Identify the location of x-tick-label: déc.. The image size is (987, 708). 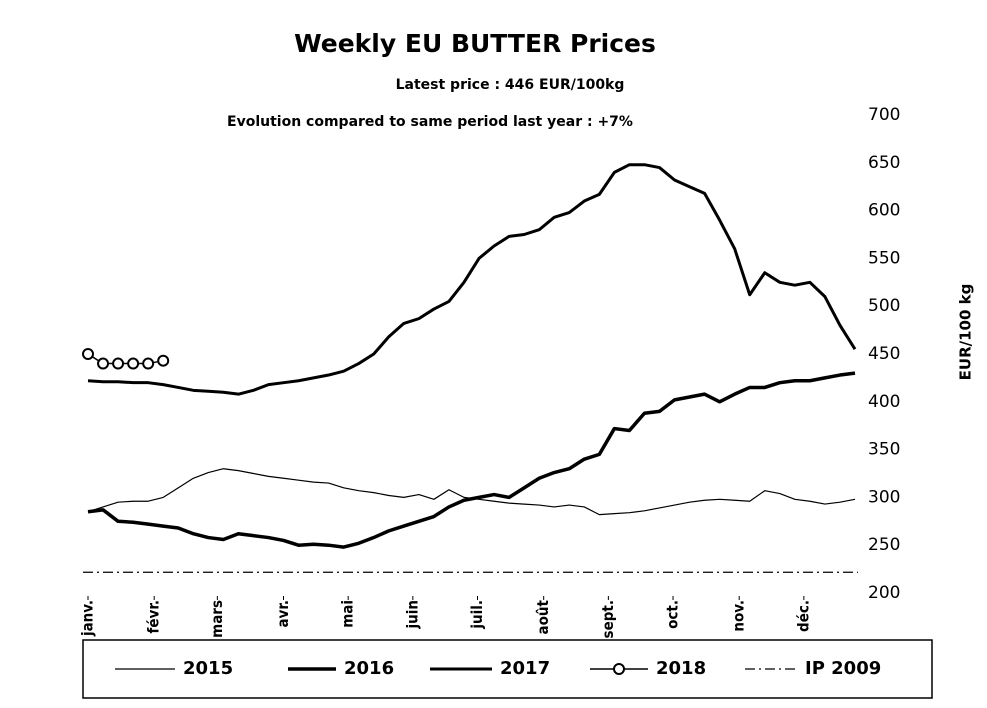
(803, 616).